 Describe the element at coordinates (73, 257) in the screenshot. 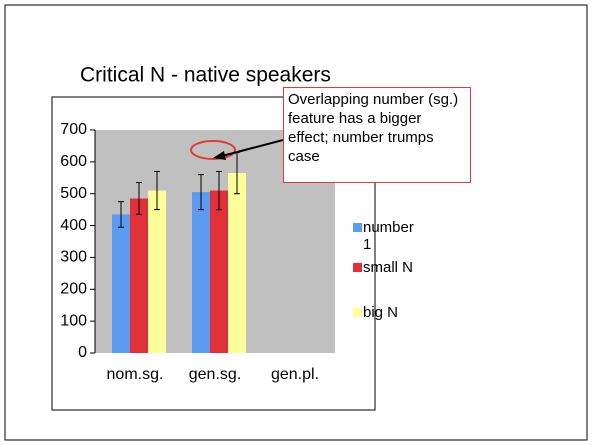

I see `y-tick-label: 300` at that location.